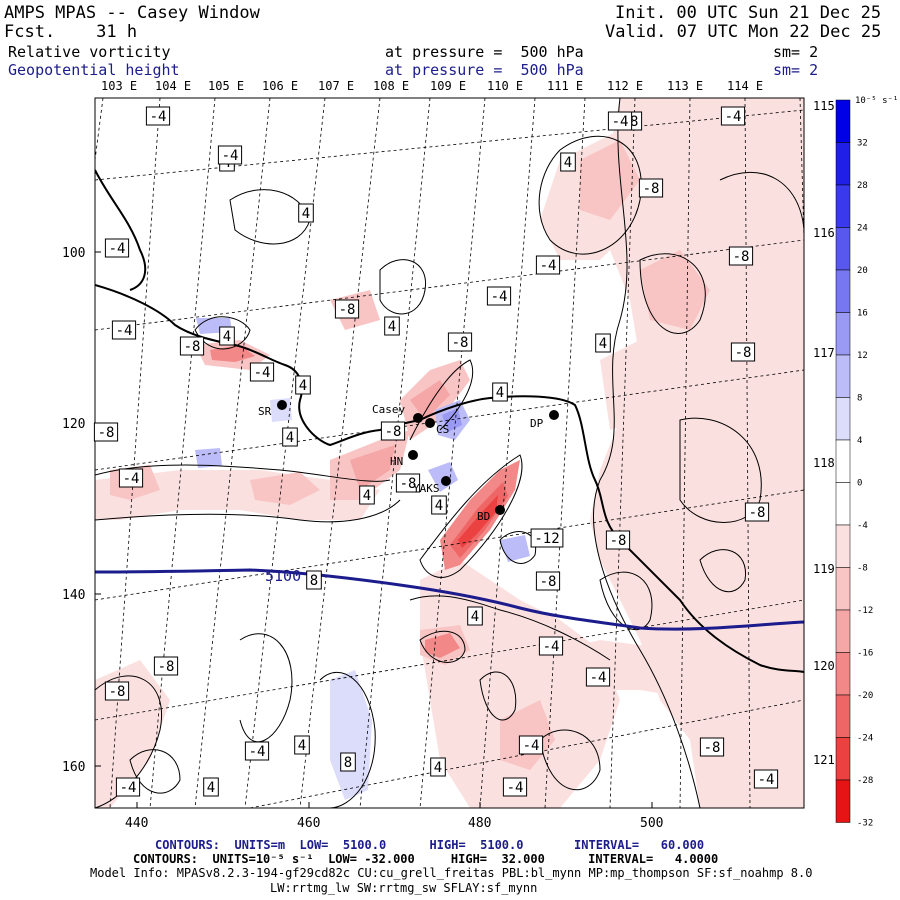  Describe the element at coordinates (483, 516) in the screenshot. I see `station-label: BD` at that location.